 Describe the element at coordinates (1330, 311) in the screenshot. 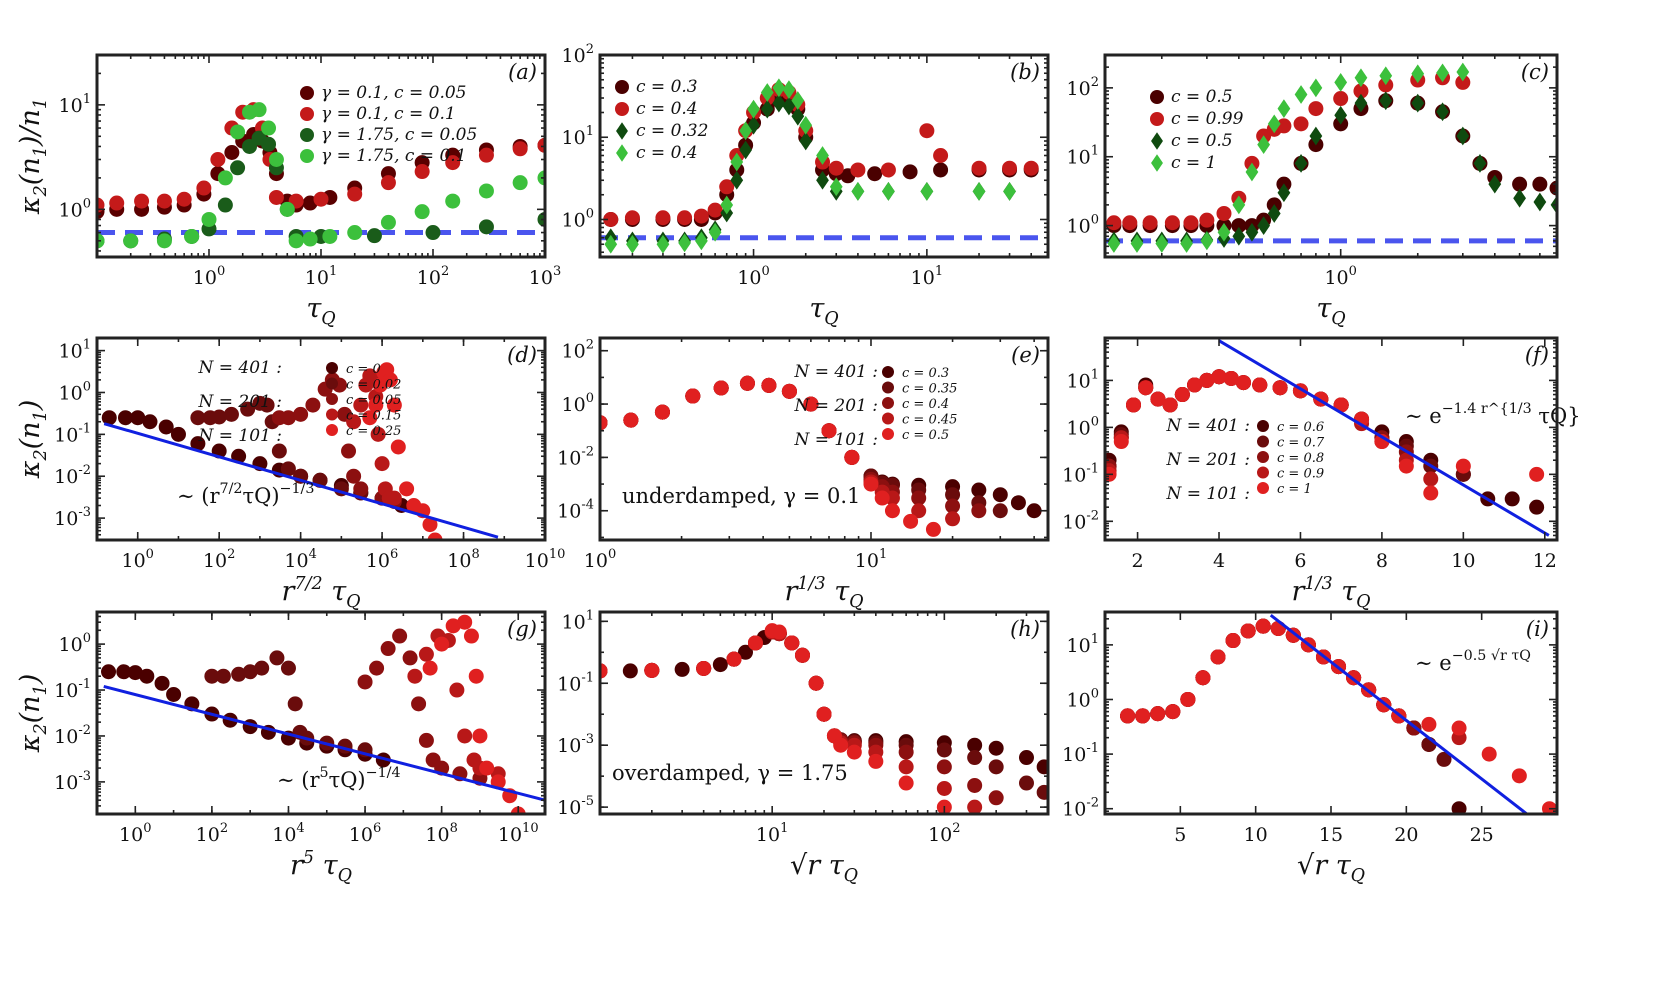

I see `x-axis-label: τQ` at that location.